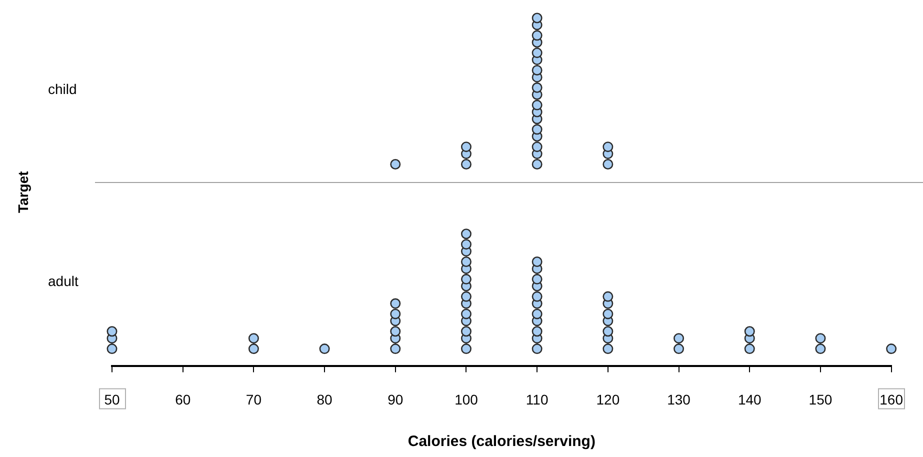 The height and width of the screenshot is (457, 923). I want to click on x-tick-label: 60, so click(183, 399).